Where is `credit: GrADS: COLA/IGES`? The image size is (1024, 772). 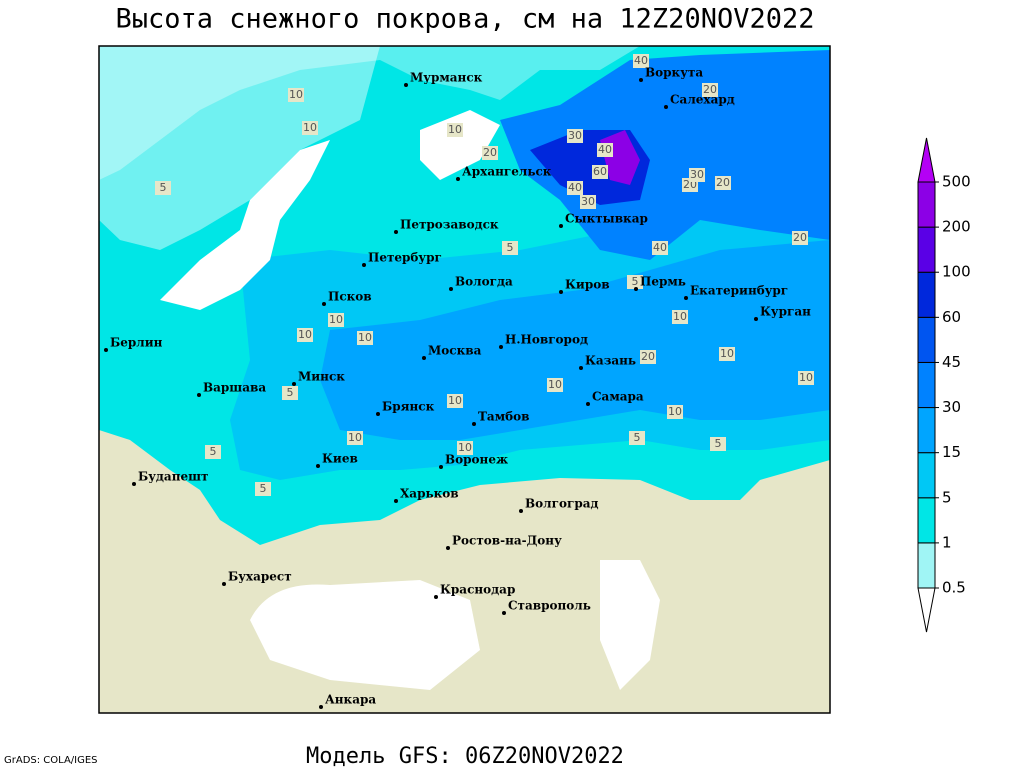
credit: GrADS: COLA/IGES is located at coordinates (51, 760).